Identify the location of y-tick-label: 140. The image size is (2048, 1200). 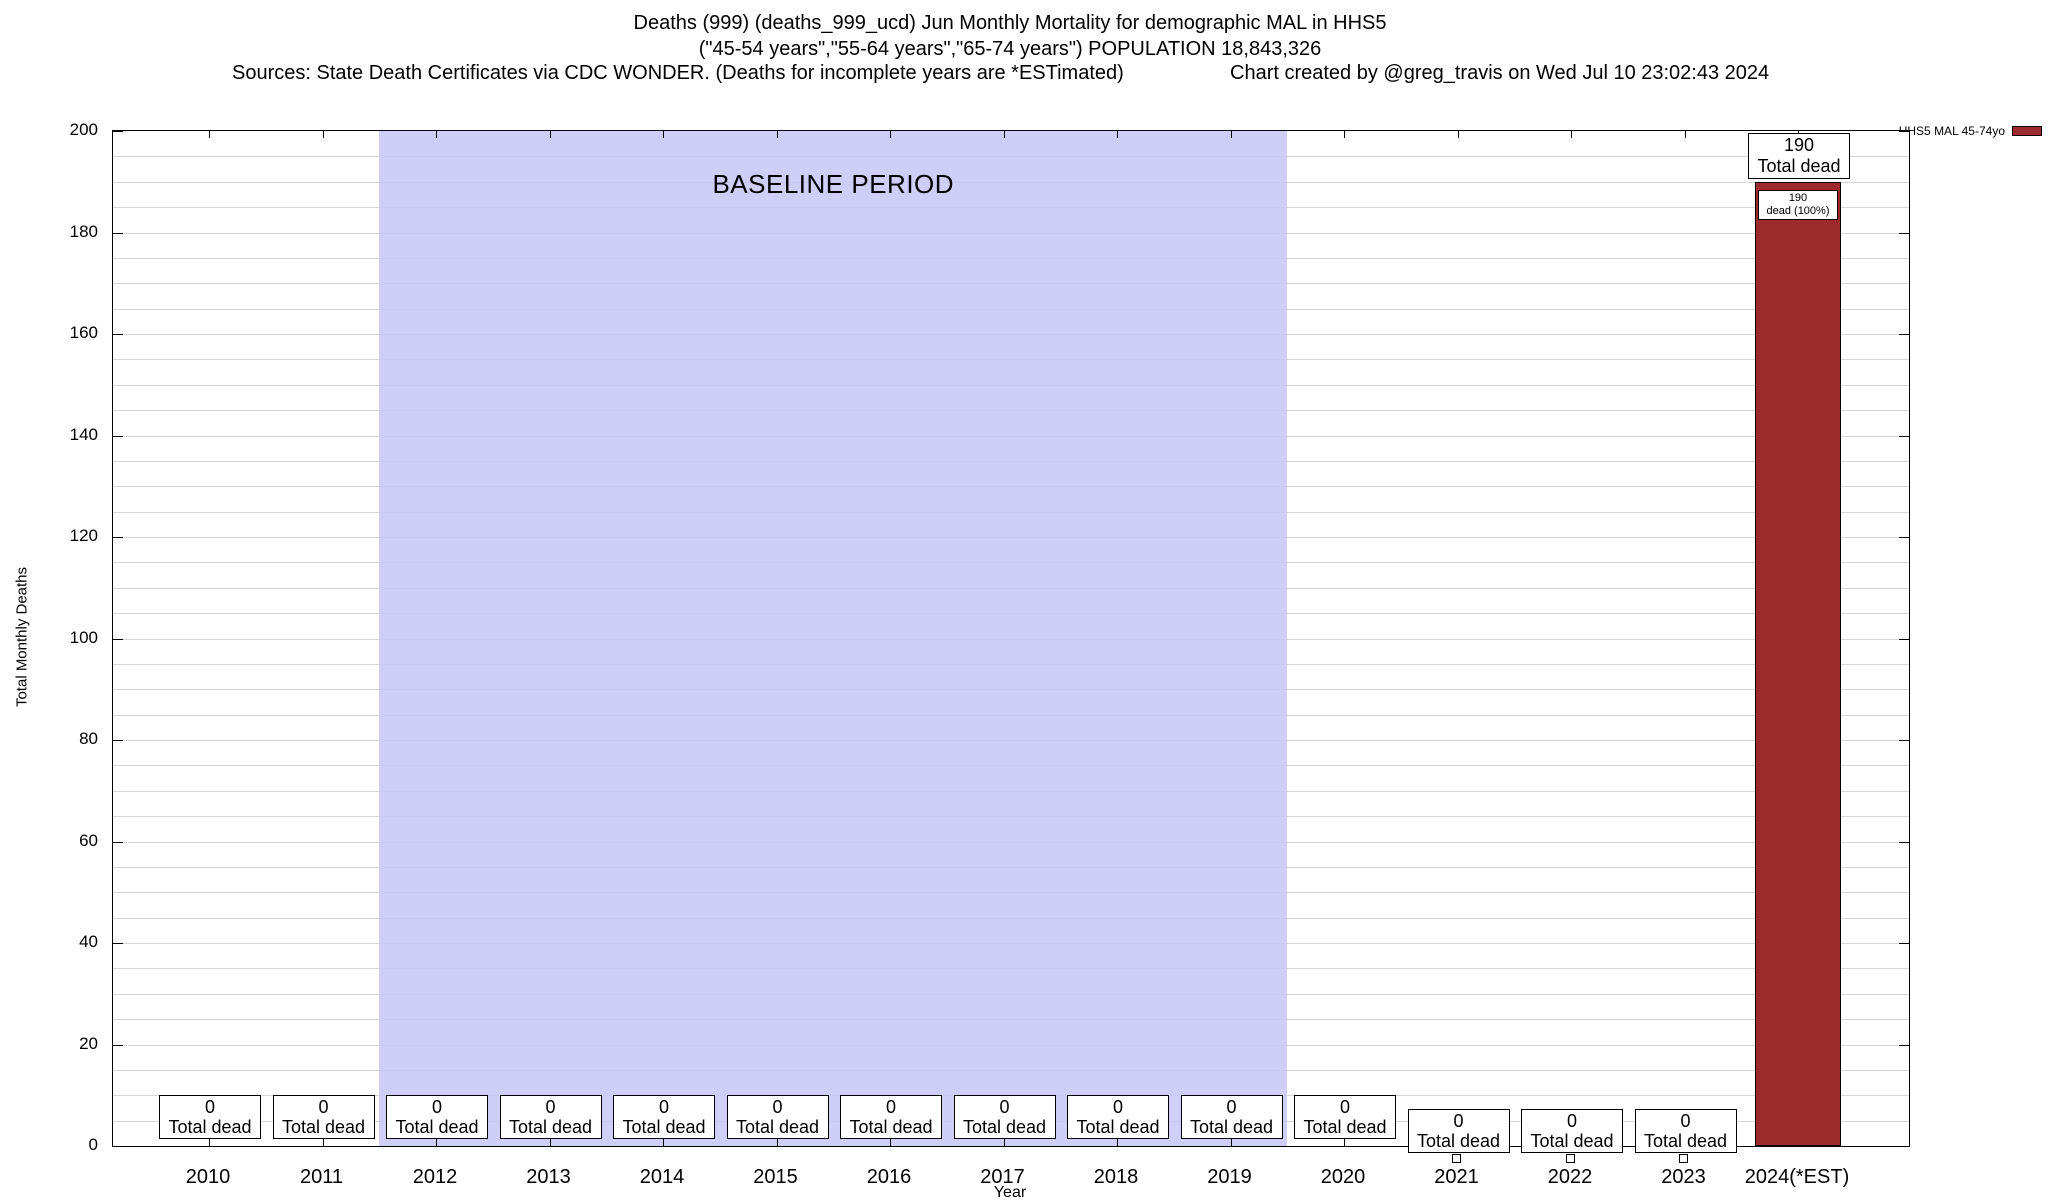
(83, 434).